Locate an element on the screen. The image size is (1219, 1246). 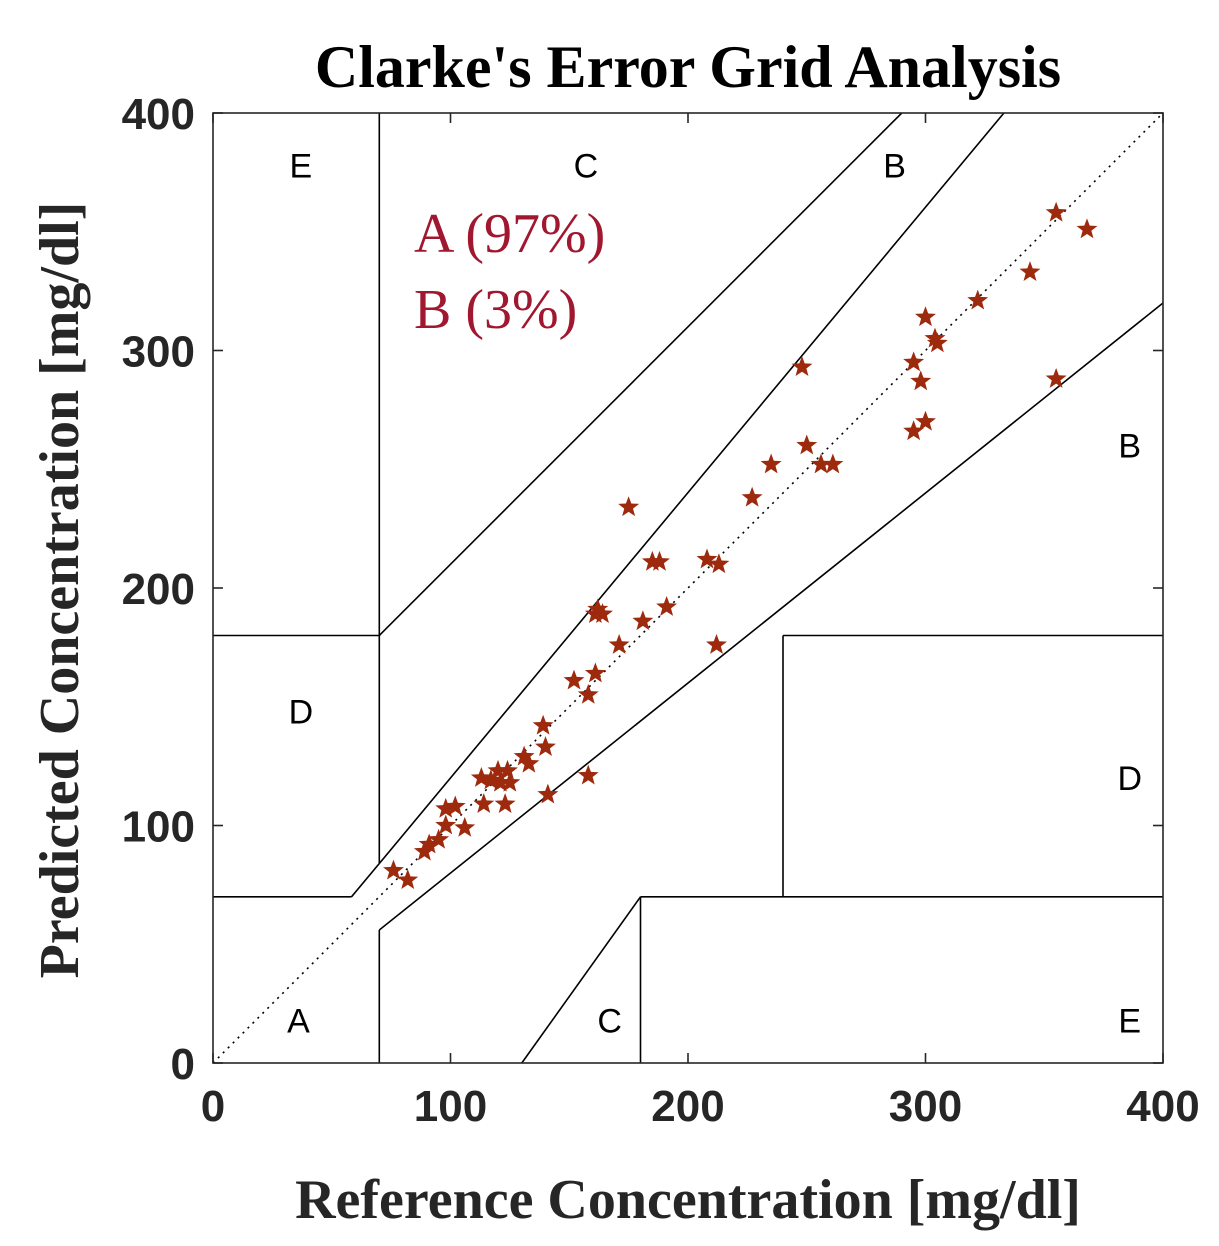
x-tick-label-4: 400 is located at coordinates (1162, 1106).